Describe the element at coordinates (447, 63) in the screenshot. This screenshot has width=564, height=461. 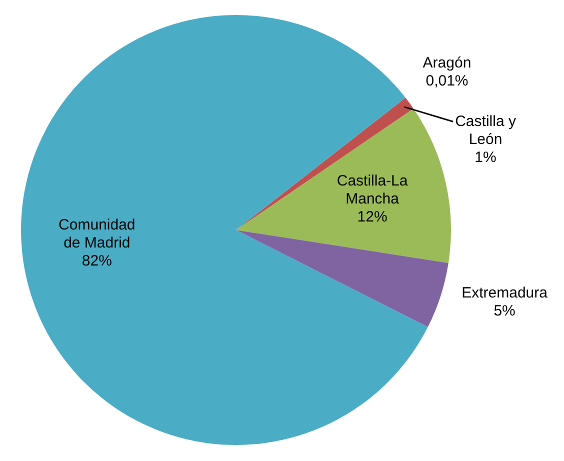
I see `slice-label: Aragón` at that location.